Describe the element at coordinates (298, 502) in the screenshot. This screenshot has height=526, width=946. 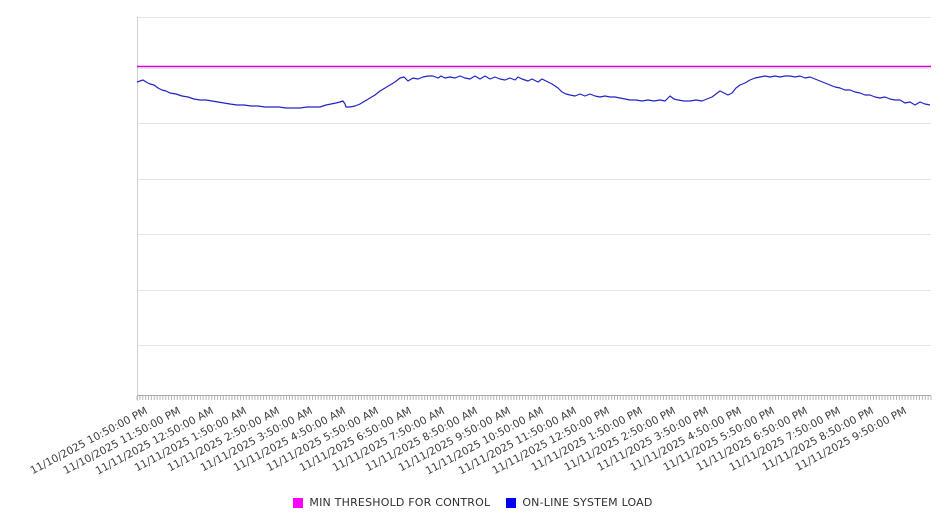
I see `legend-swatch-min-threshold-icon` at that location.